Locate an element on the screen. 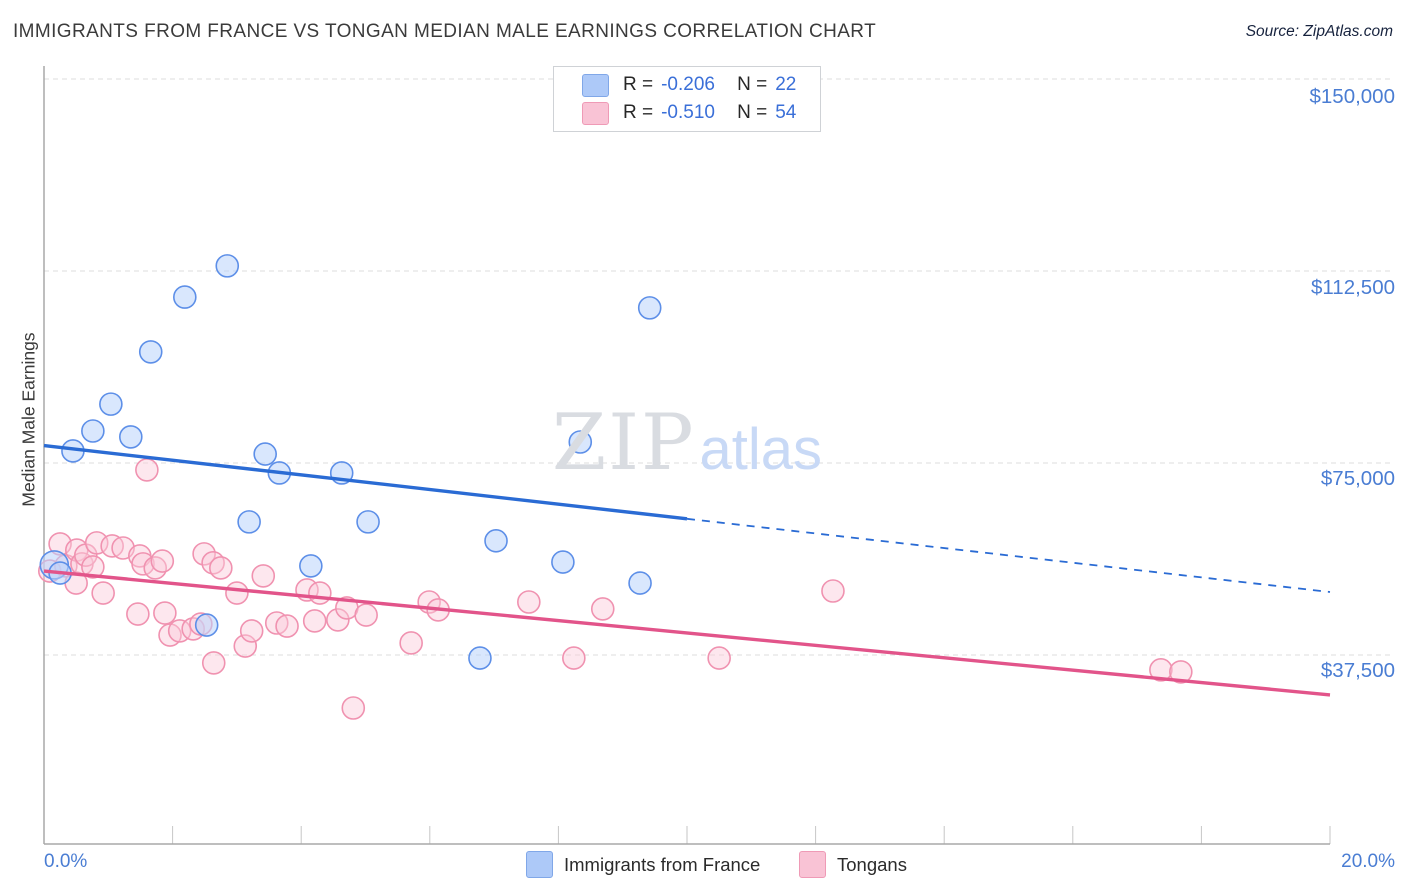 The width and height of the screenshot is (1406, 892). y-tick-label-150000: $150,000 is located at coordinates (1352, 96).